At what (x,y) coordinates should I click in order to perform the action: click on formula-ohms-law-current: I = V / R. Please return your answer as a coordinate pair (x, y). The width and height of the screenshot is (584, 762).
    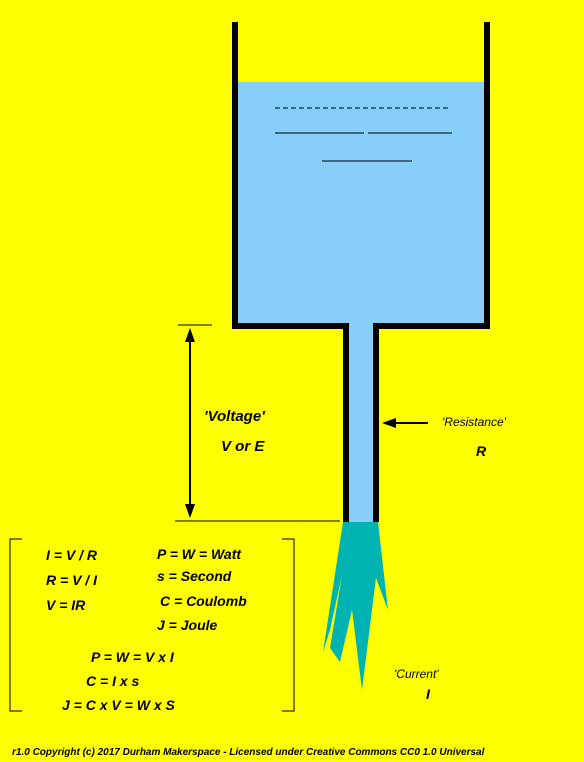
    Looking at the image, I should click on (72, 555).